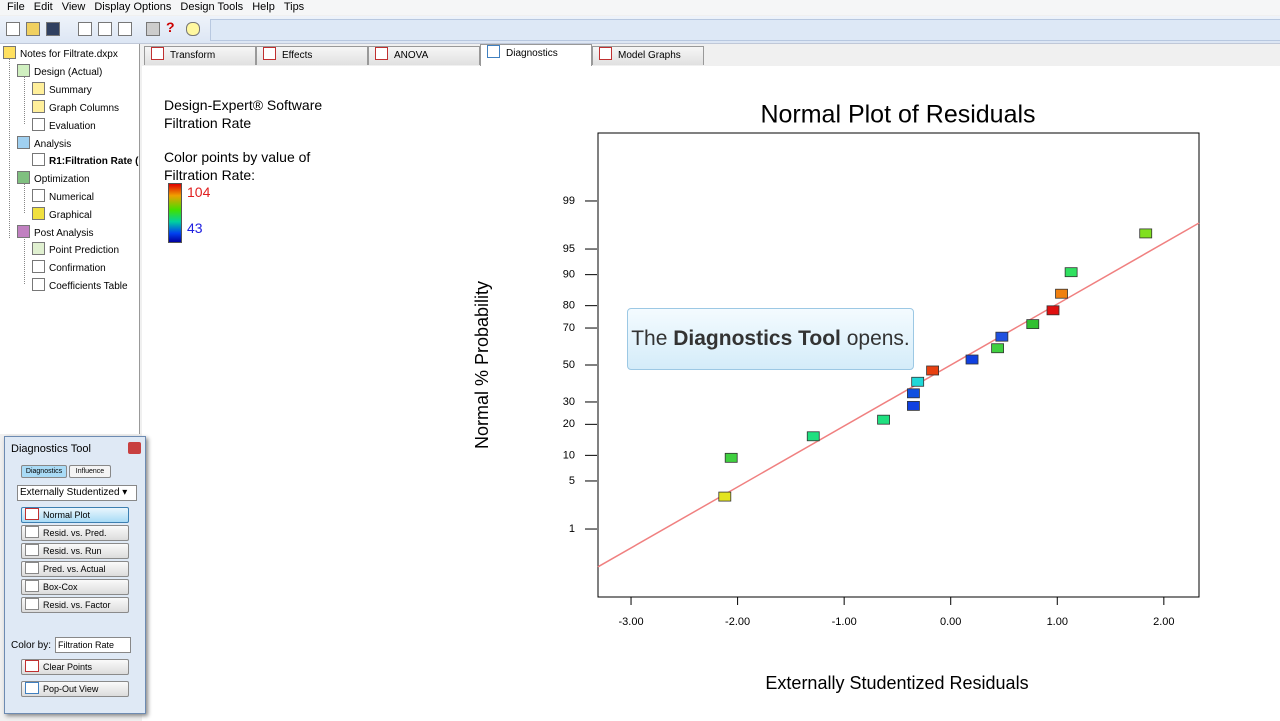 The image size is (1280, 721). Describe the element at coordinates (897, 115) in the screenshot. I see `chart-title: Normal Plot of Residuals` at that location.